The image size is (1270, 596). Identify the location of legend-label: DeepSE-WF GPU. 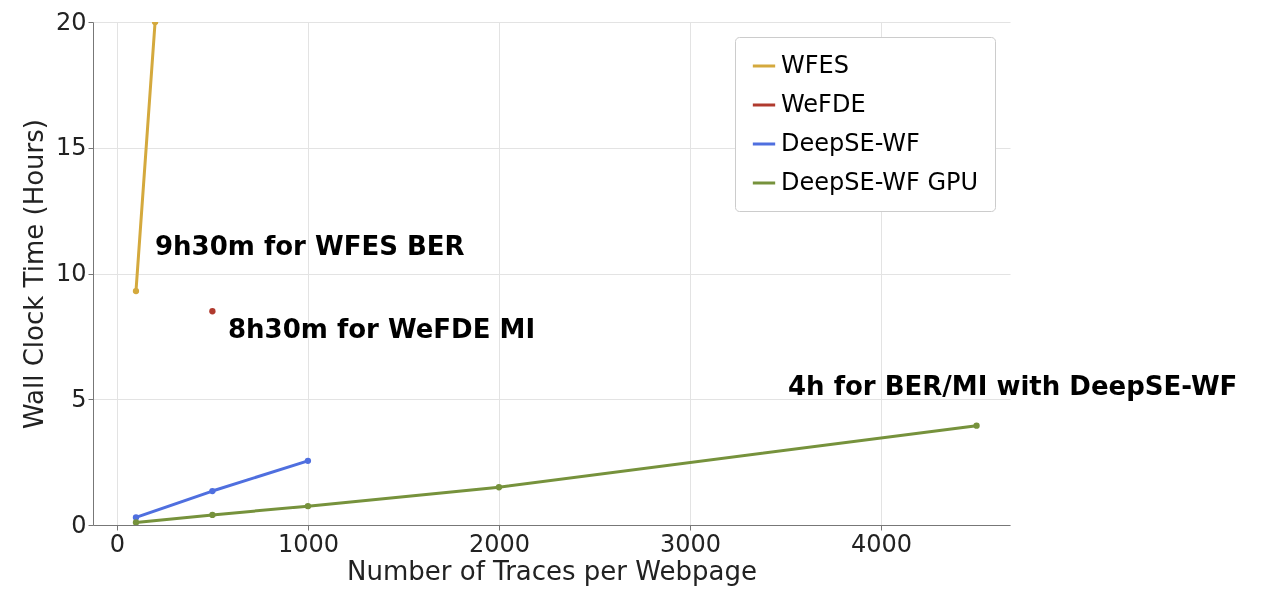
(880, 182).